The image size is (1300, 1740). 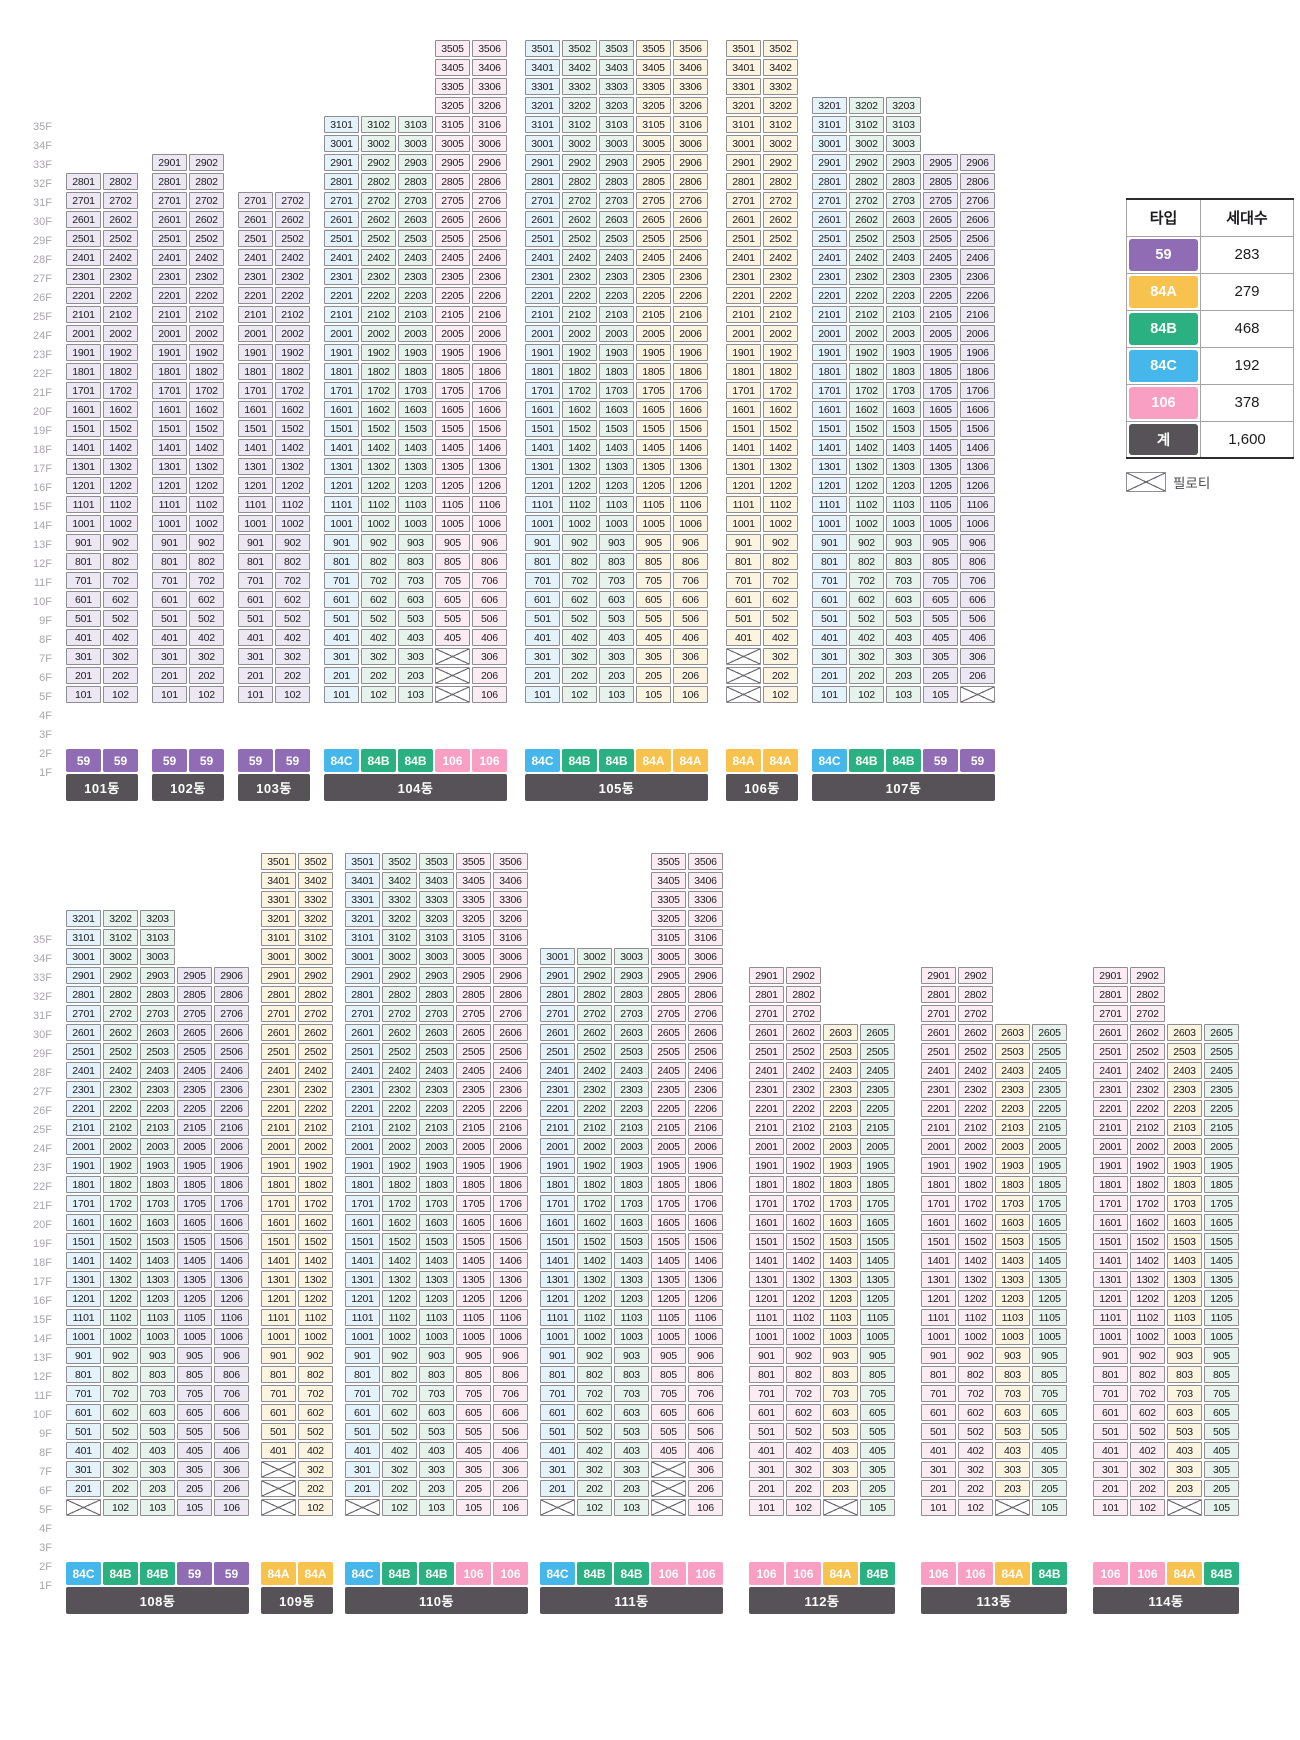 I want to click on unit-cell: 2006, so click(x=231, y=1146).